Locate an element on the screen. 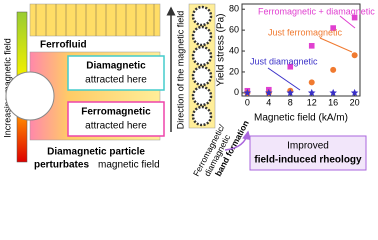  x-tick-label: 0 is located at coordinates (247, 102).